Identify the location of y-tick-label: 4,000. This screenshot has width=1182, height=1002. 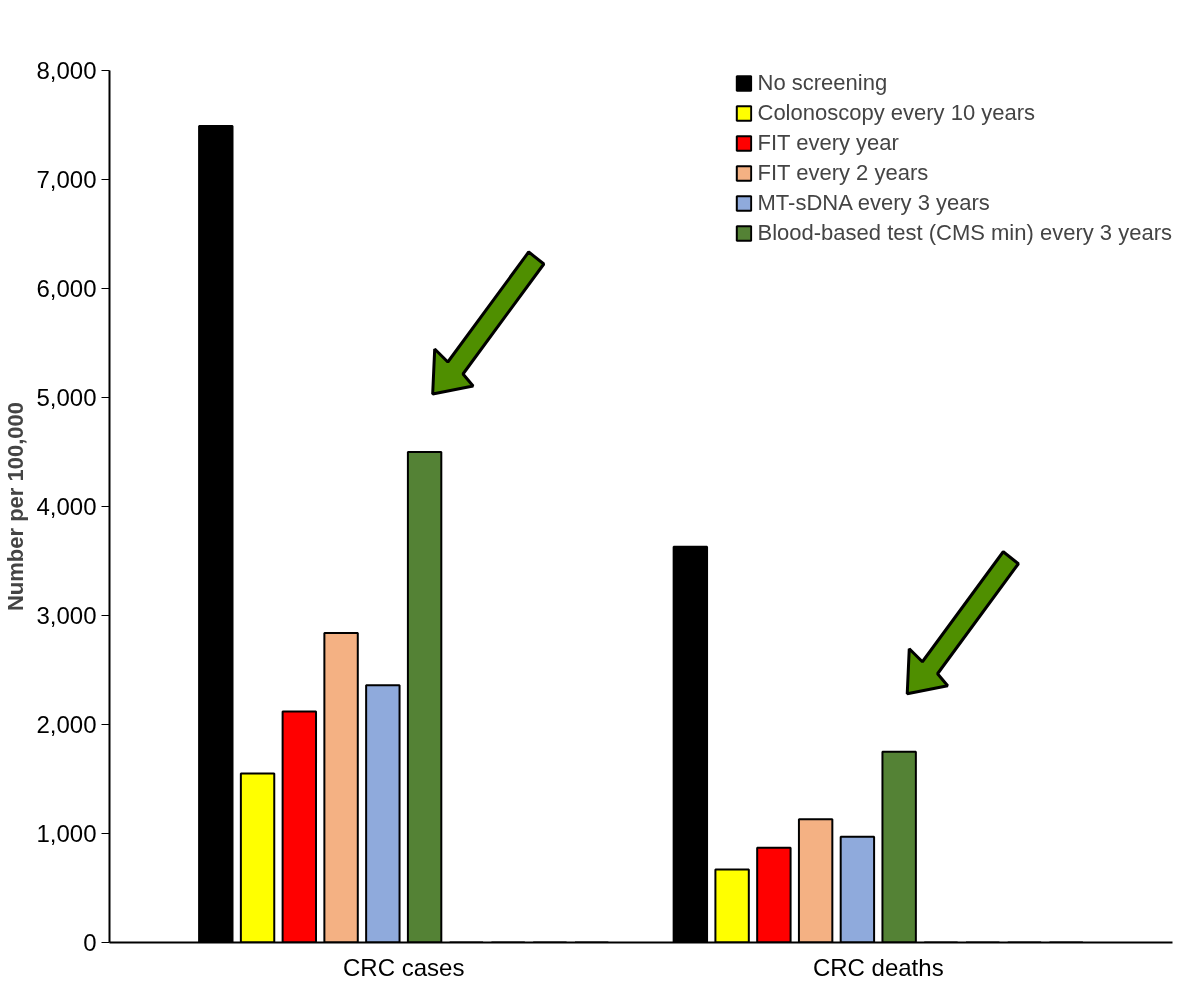
(66, 506).